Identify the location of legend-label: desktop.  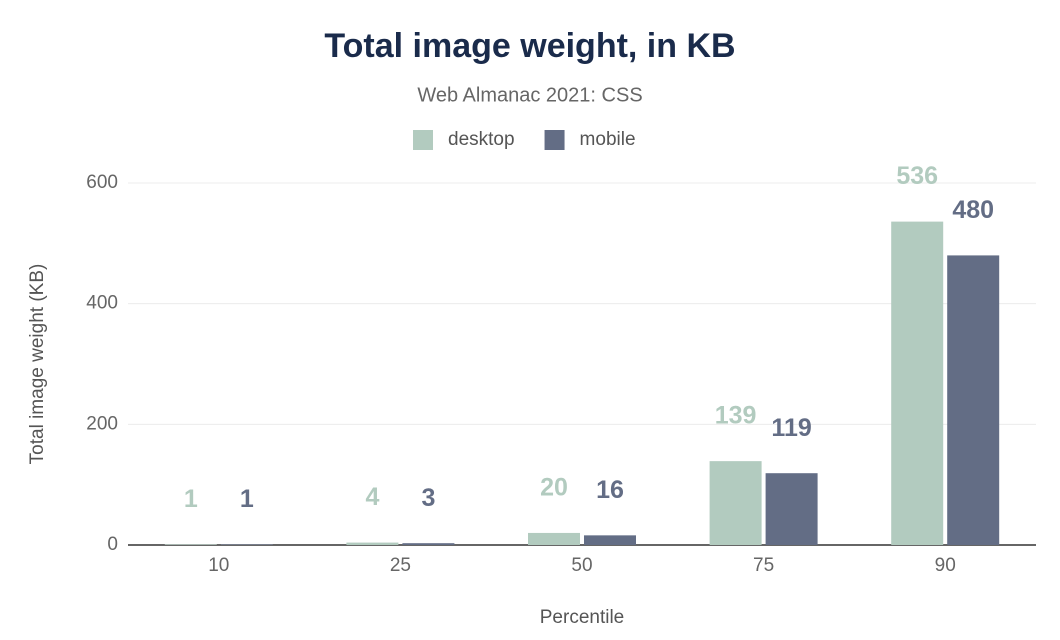
(481, 139).